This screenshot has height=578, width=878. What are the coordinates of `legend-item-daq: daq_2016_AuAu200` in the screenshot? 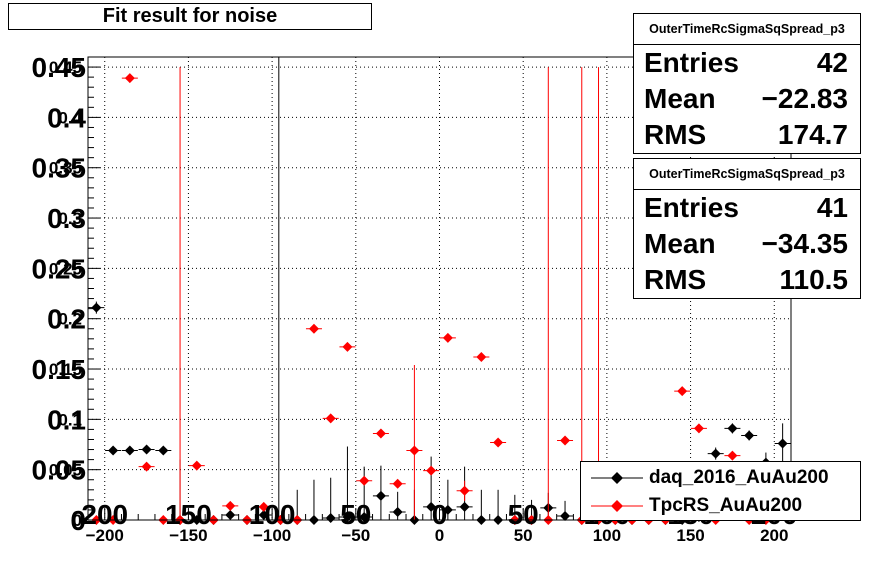 It's located at (720, 478).